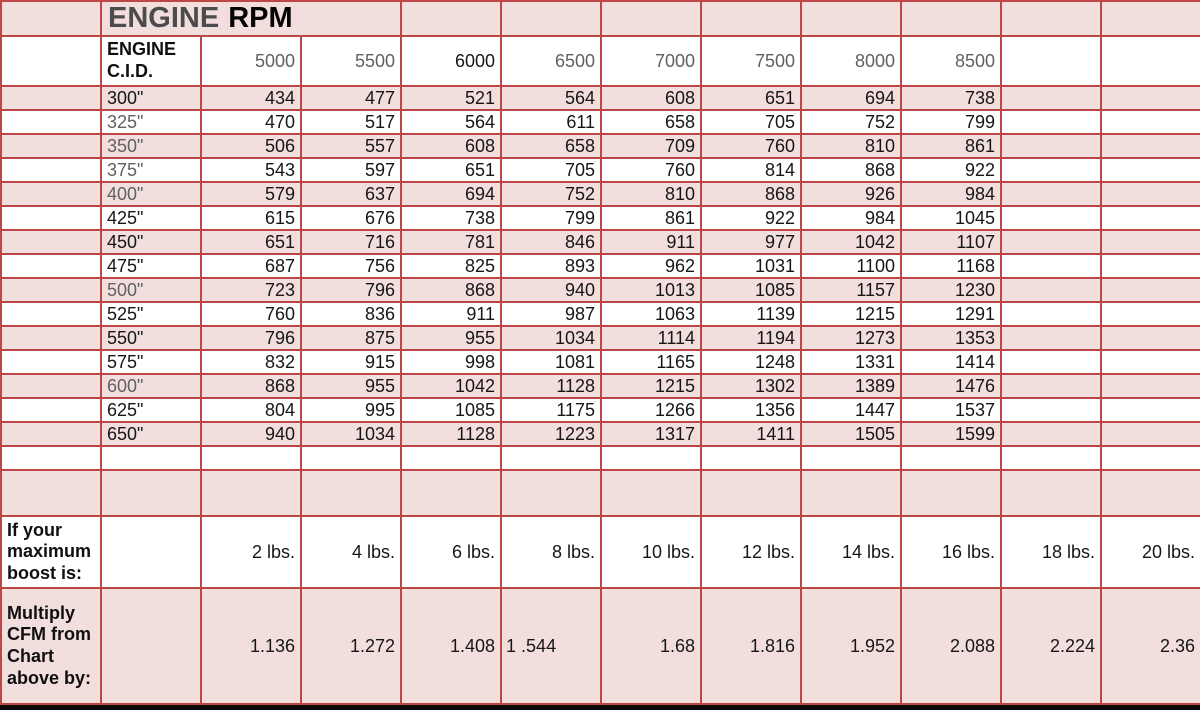 The width and height of the screenshot is (1200, 710). What do you see at coordinates (951, 242) in the screenshot?
I see `cfm-value: 1107` at bounding box center [951, 242].